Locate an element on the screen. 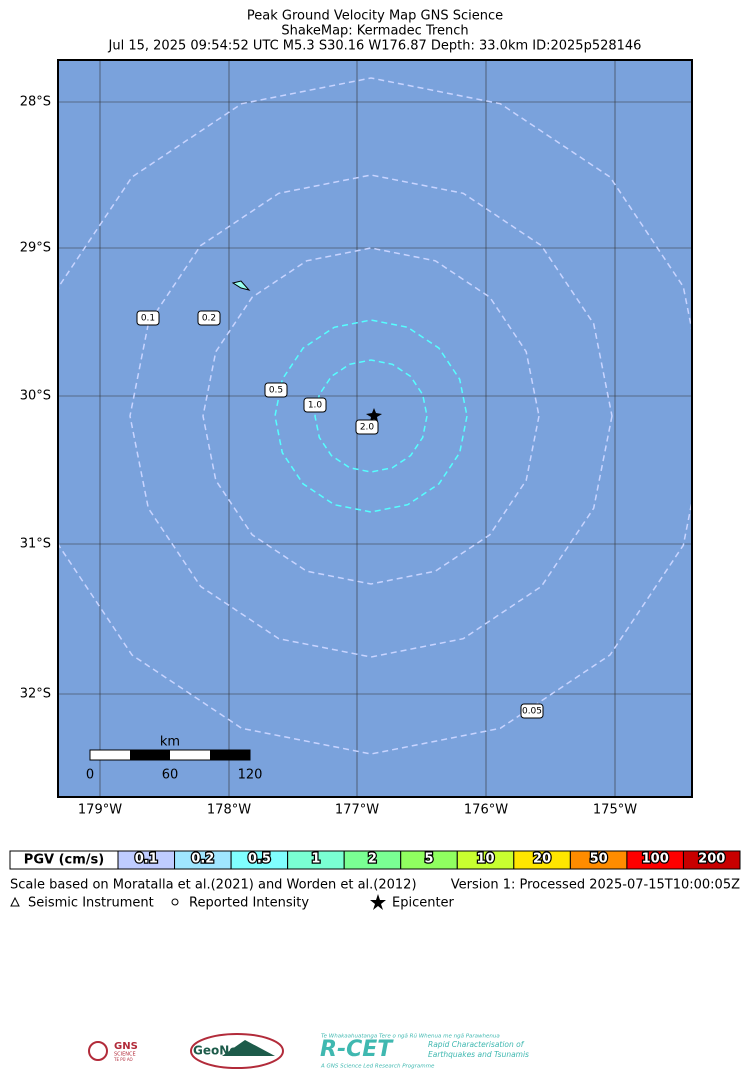 Image resolution: width=749 pixels, height=1085 pixels. contour-label: 0.5 is located at coordinates (276, 391).